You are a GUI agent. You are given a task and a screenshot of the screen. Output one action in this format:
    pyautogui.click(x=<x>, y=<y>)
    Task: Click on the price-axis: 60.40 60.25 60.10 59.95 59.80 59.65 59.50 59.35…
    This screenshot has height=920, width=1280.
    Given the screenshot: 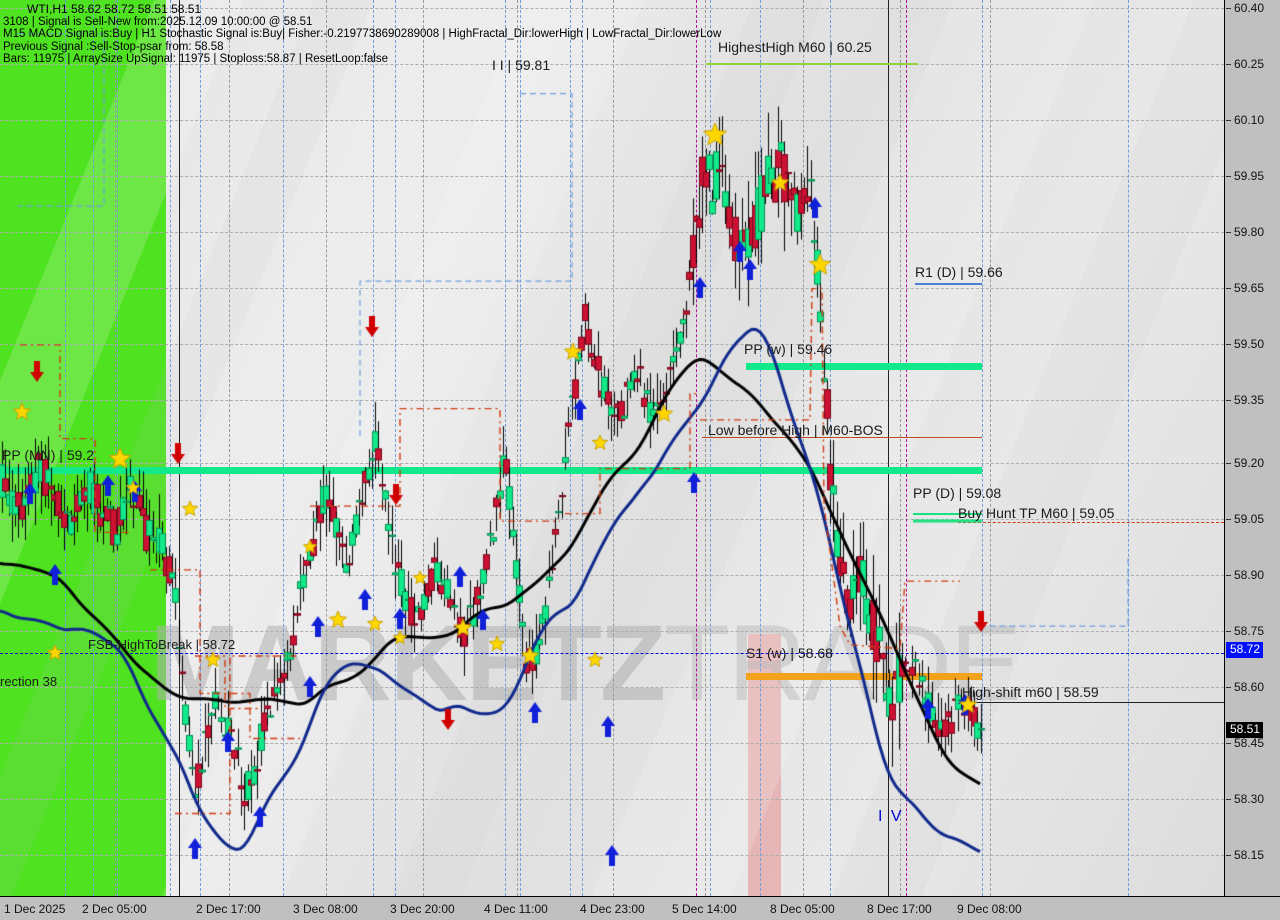 What is the action you would take?
    pyautogui.click(x=1252, y=448)
    